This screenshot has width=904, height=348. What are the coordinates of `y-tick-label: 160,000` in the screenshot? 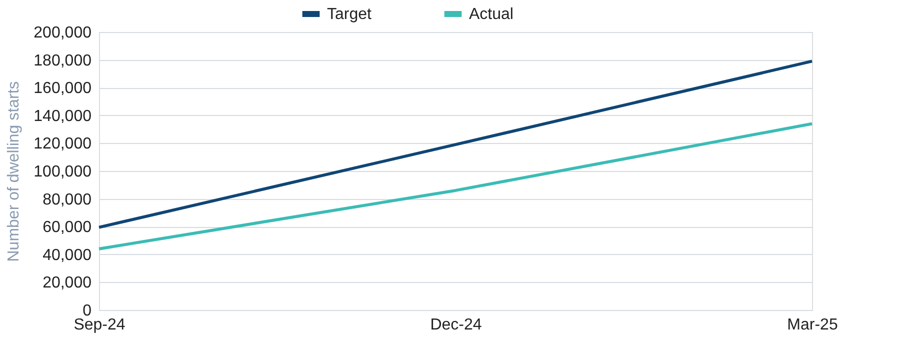 It's located at (63, 89).